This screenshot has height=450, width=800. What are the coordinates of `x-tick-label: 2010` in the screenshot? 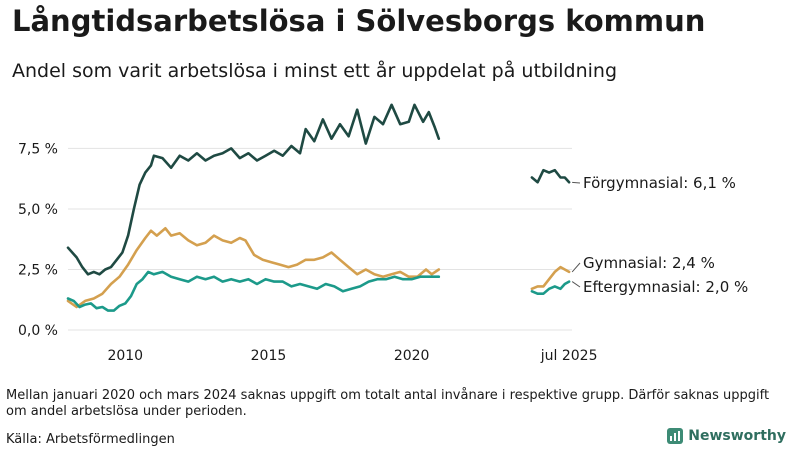 It's located at (125, 356).